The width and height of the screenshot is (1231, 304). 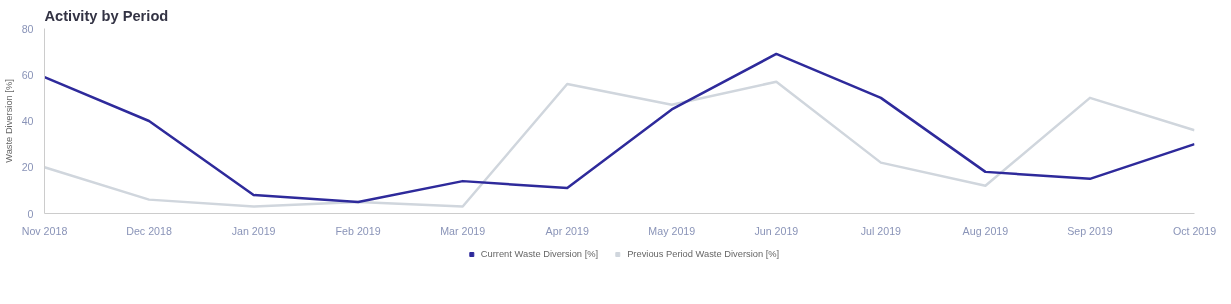 I want to click on x-tick-label: Jun 2019, so click(x=776, y=230).